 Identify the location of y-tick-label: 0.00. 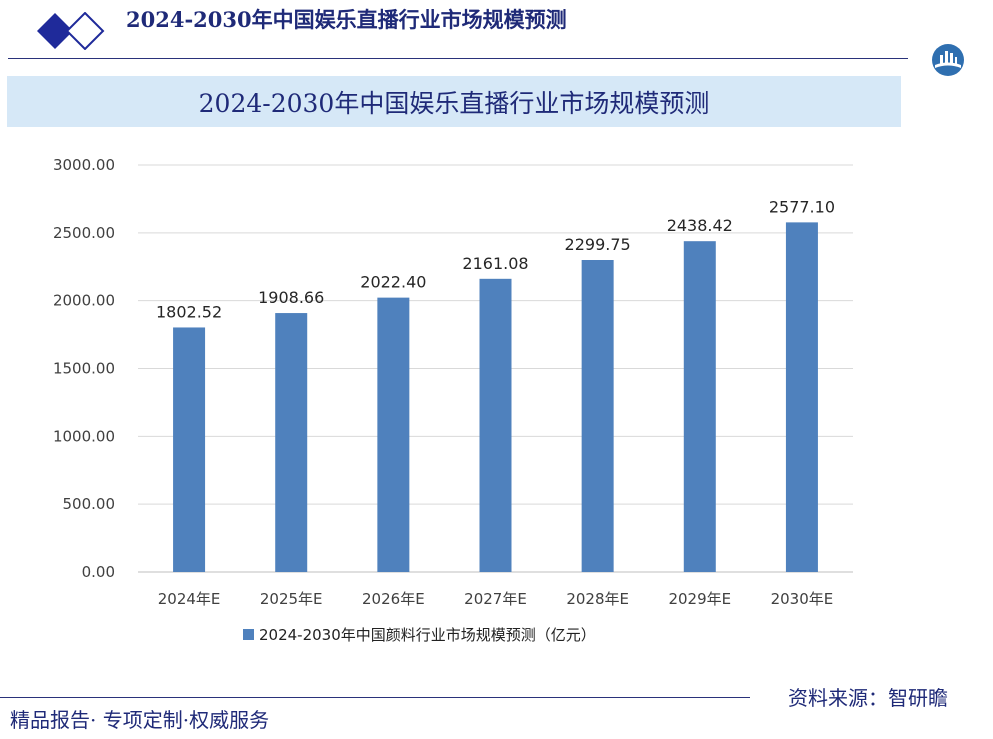
(98, 572).